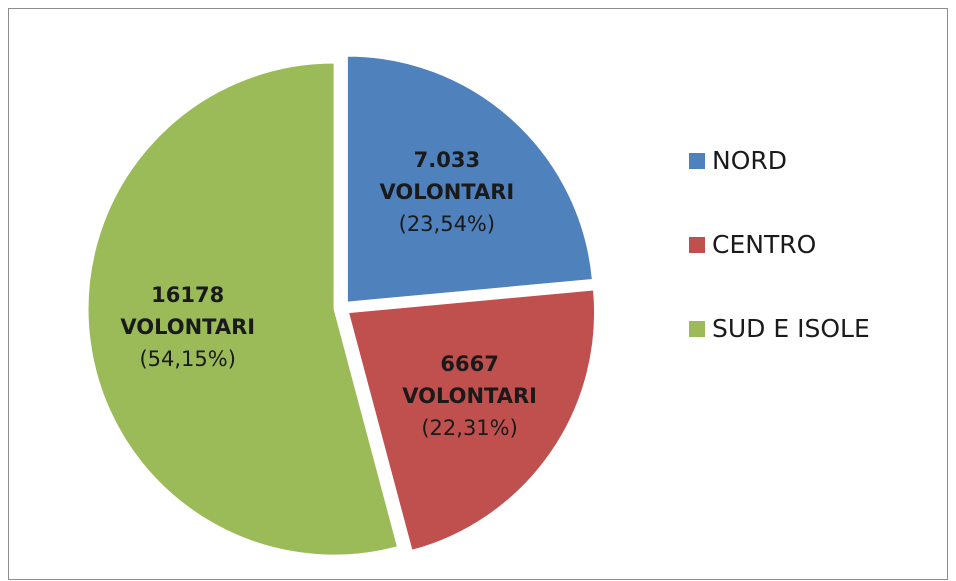 Image resolution: width=956 pixels, height=581 pixels. Describe the element at coordinates (469, 364) in the screenshot. I see `value-label: 6667` at that location.